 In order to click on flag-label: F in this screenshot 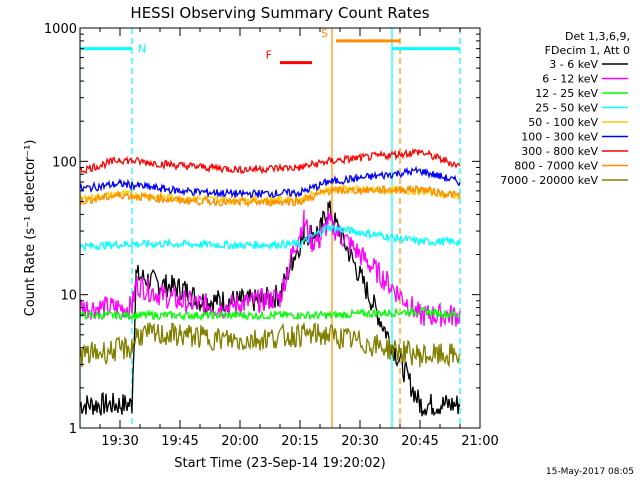, I will do `click(269, 55)`.